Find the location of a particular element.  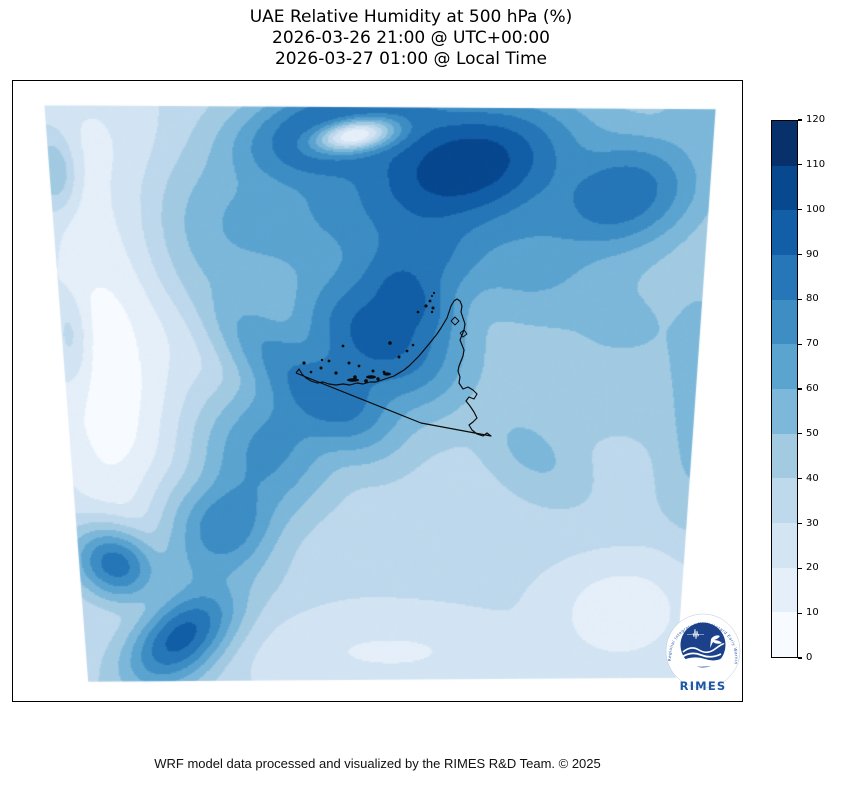

colorbar-tick-label: 10 is located at coordinates (812, 613).